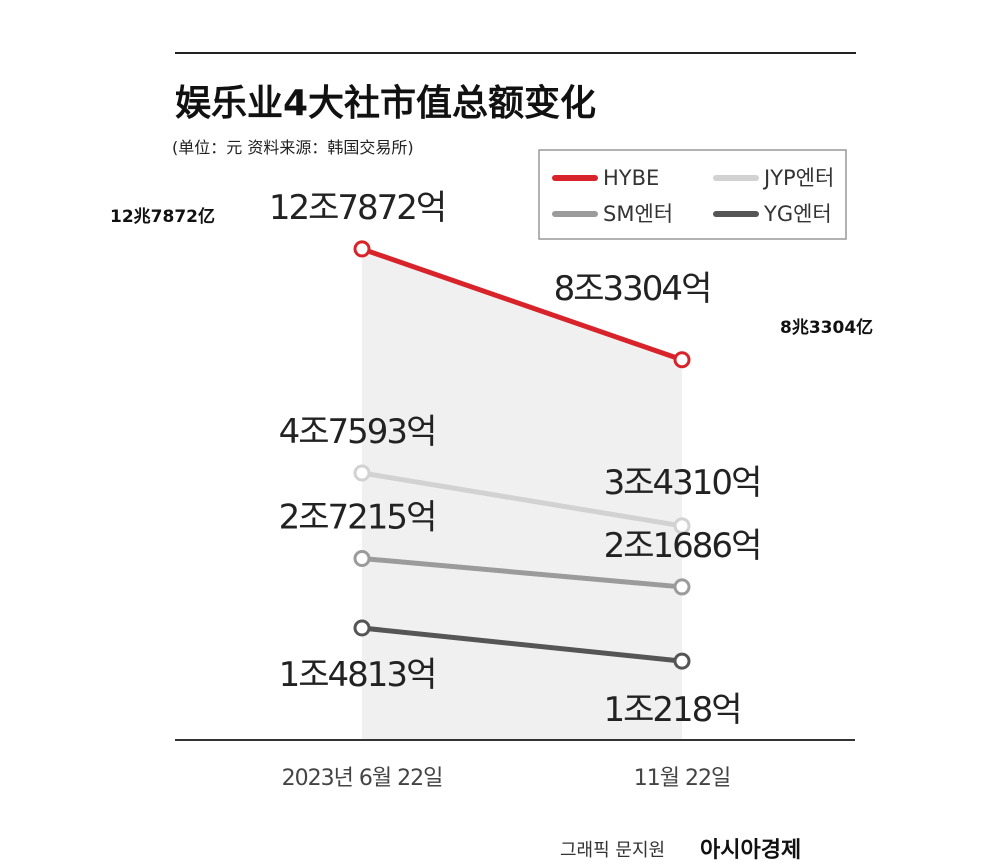 This screenshot has height=867, width=1000. Describe the element at coordinates (362, 778) in the screenshot. I see `x-tick-label: 2023년 6월 22일` at that location.